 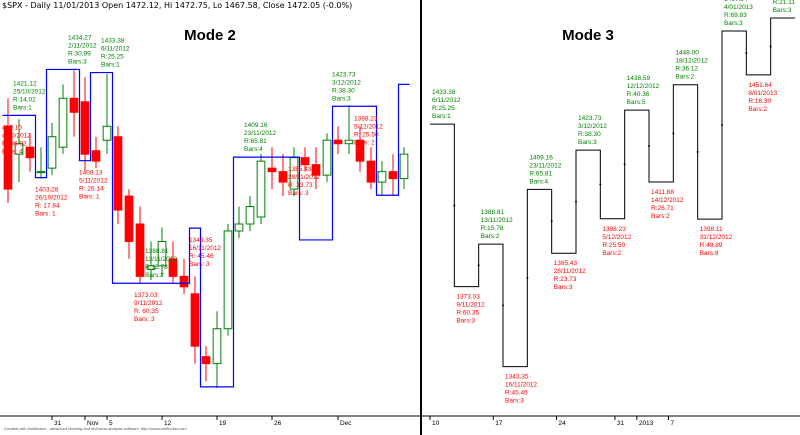 I want to click on mode2-annotation-high: 1433.38, so click(x=113, y=41).